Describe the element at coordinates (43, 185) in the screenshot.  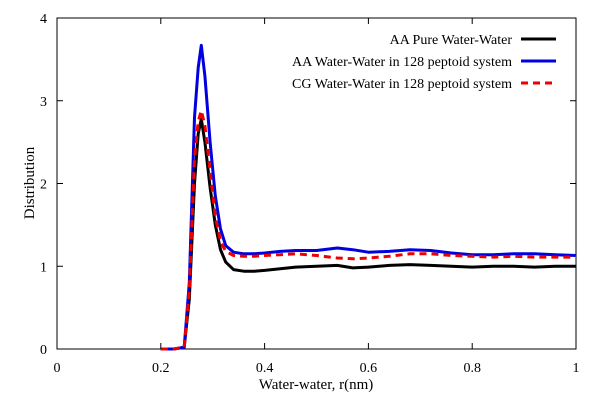
I see `y-tick-label: 2` at that location.